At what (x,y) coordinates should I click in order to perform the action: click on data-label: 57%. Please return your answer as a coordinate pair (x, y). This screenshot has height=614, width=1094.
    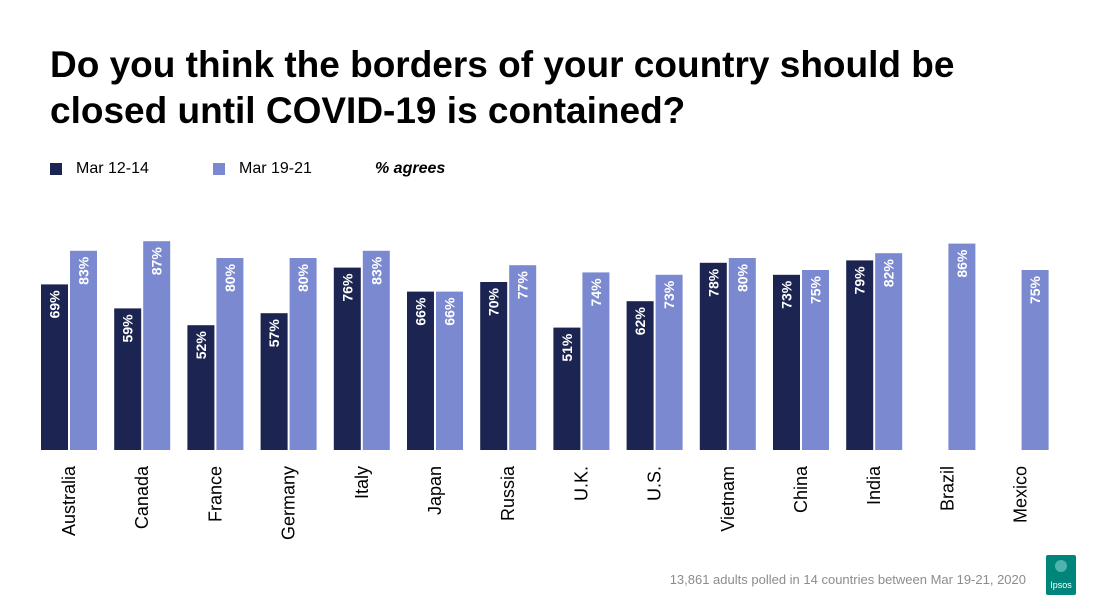
    Looking at the image, I should click on (274, 333).